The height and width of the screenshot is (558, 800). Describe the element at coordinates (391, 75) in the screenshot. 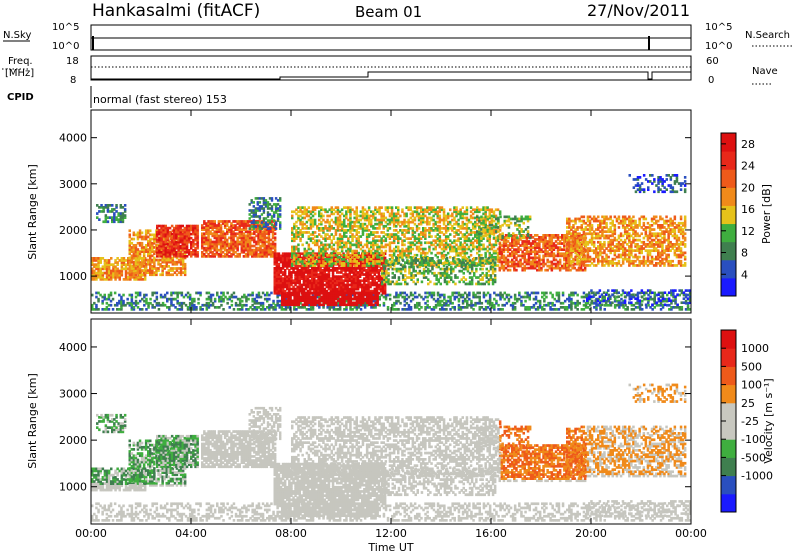

I see `freq-line` at that location.